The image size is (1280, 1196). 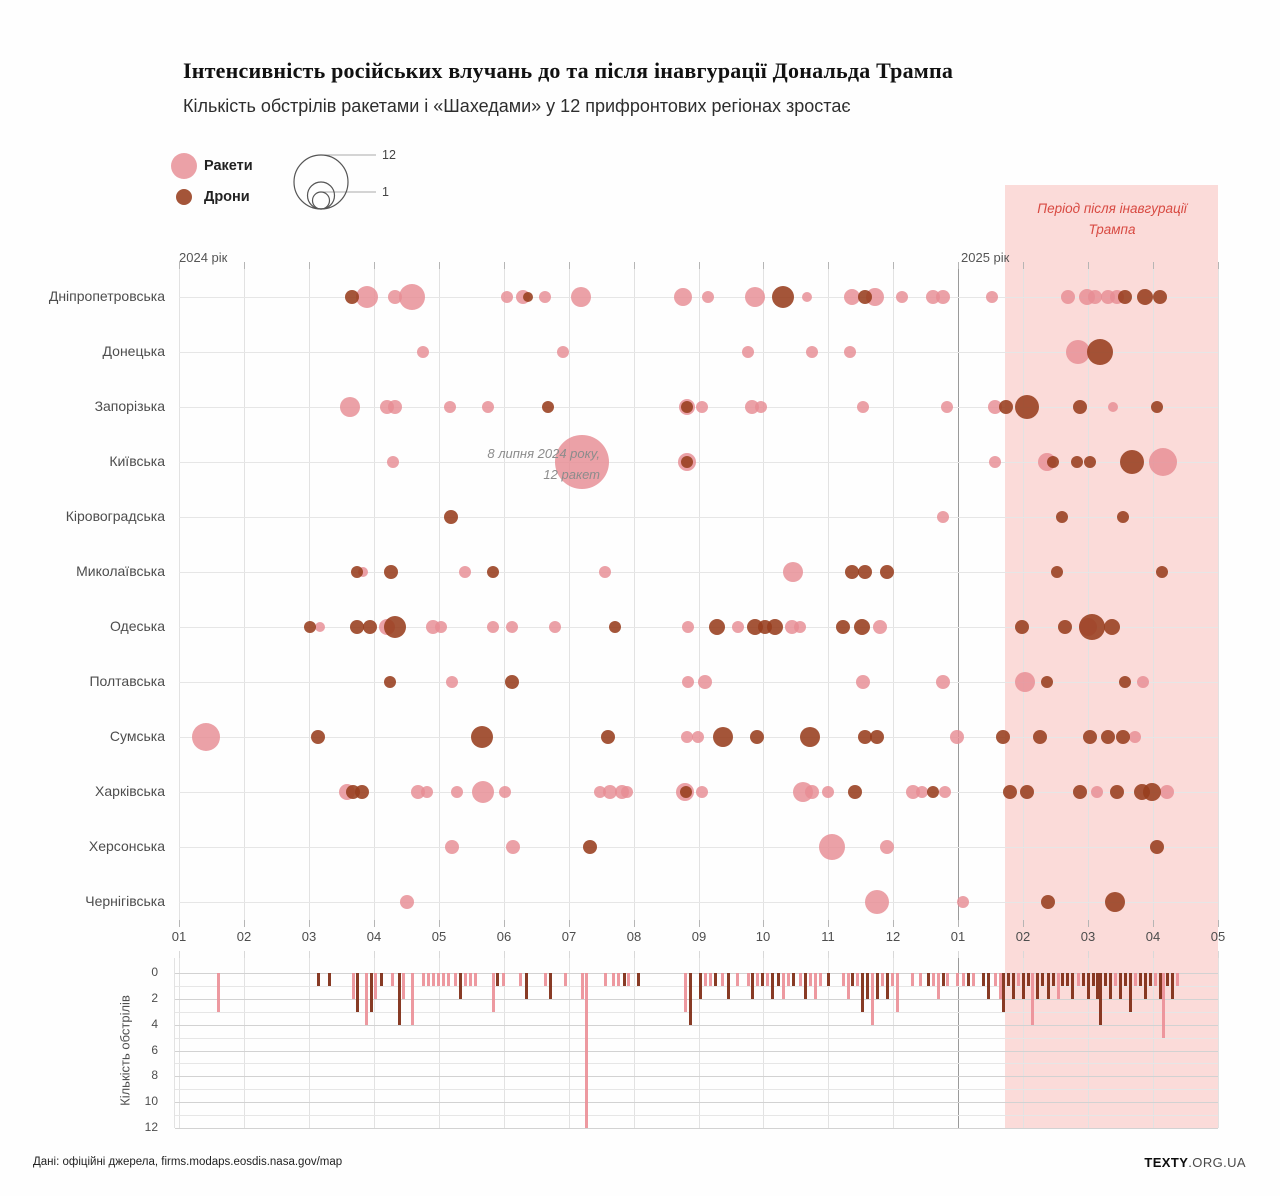 What do you see at coordinates (699, 936) in the screenshot?
I see `x-tick-label: 09` at bounding box center [699, 936].